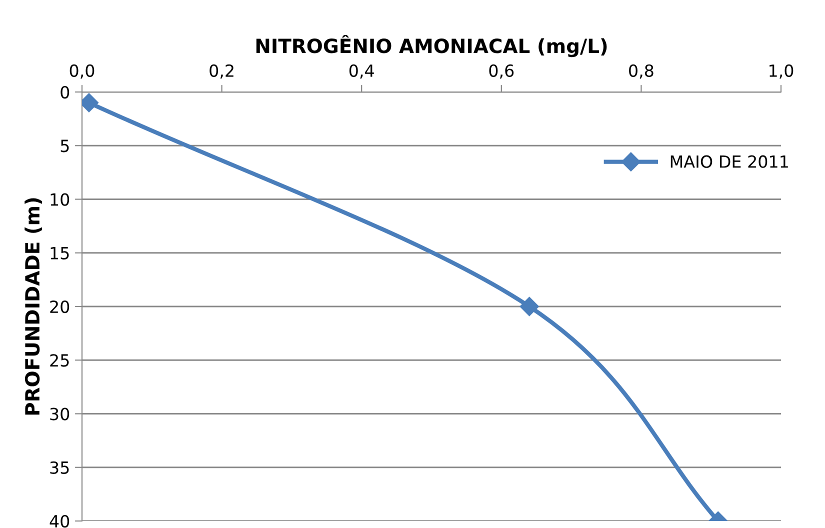 The height and width of the screenshot is (528, 825). I want to click on x-tick-label: 0,0, so click(82, 71).